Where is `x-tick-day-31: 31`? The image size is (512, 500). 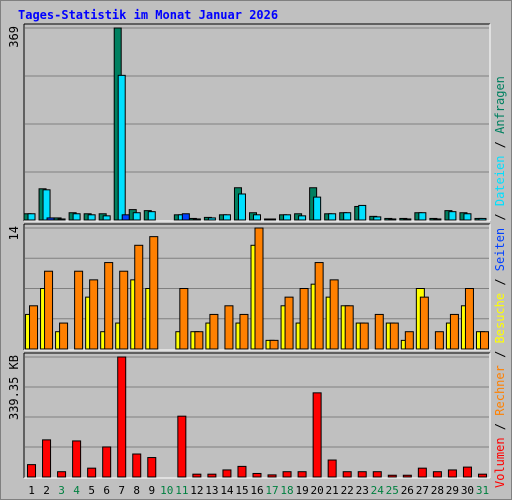
x-tick-day-31: 31 is located at coordinates (482, 490).